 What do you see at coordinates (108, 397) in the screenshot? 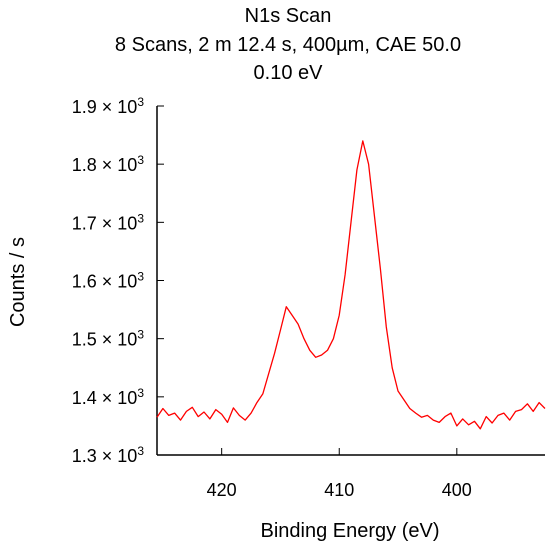
I see `y-tick-label: 1.4 × 10³` at bounding box center [108, 397].